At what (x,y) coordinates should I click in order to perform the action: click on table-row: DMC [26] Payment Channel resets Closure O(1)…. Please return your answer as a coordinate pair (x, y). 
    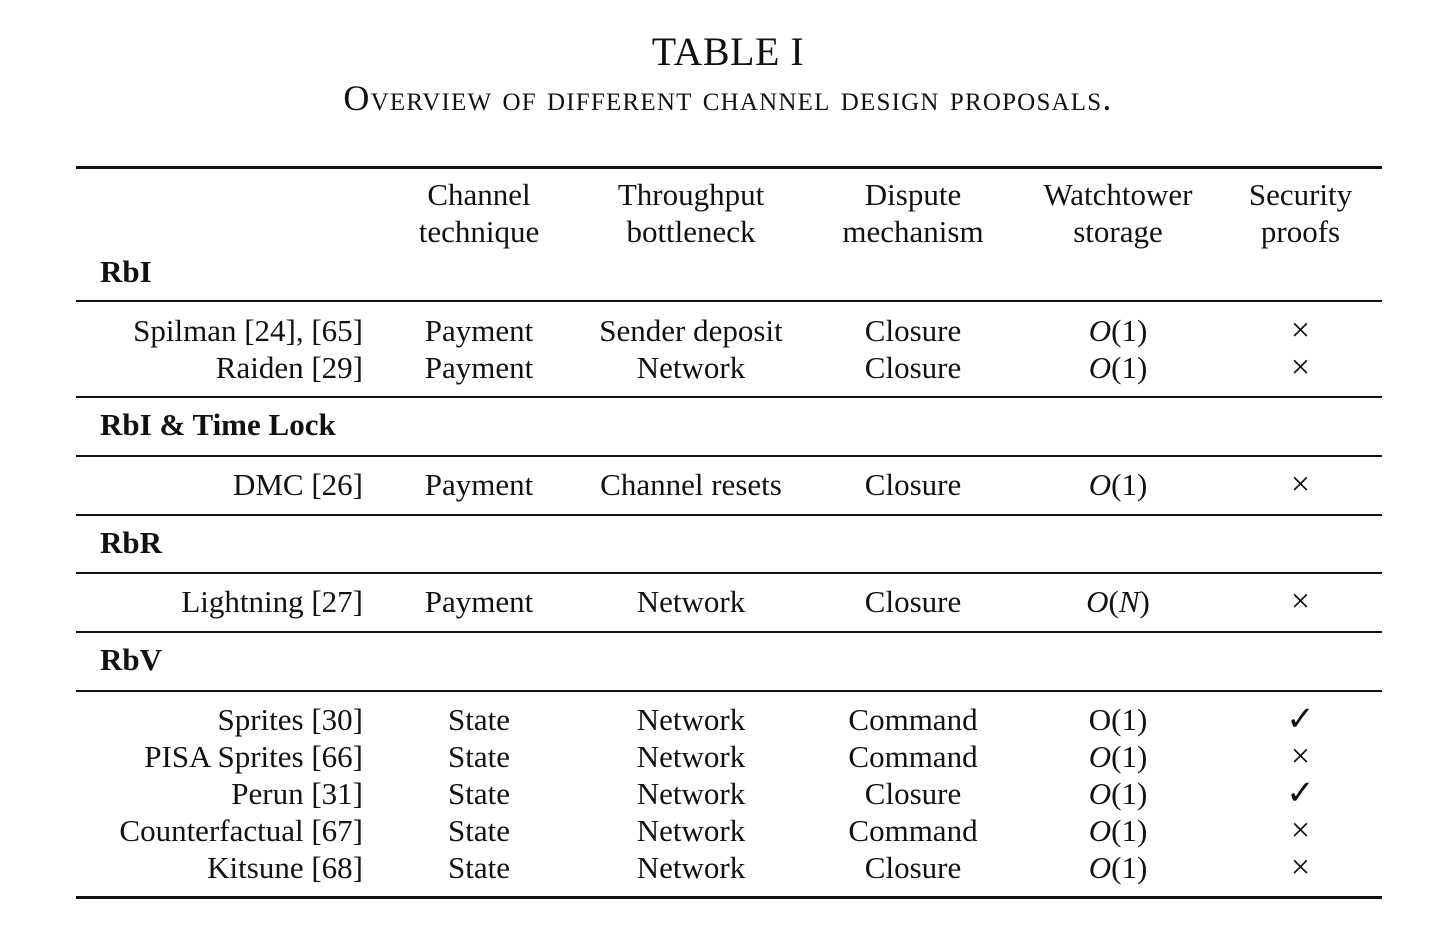
    Looking at the image, I should click on (729, 484).